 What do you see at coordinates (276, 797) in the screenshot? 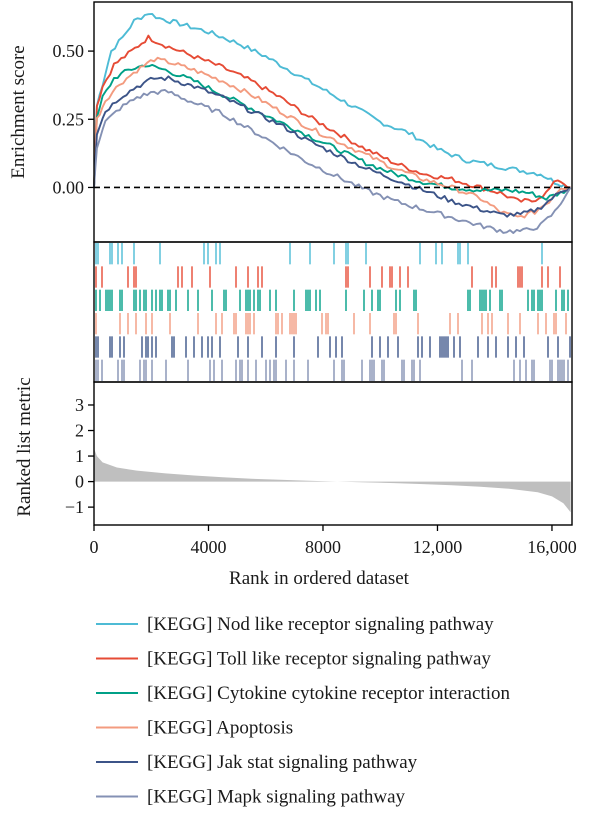
I see `legend-label: [KEGG] Mapk signaling pathway` at bounding box center [276, 797].